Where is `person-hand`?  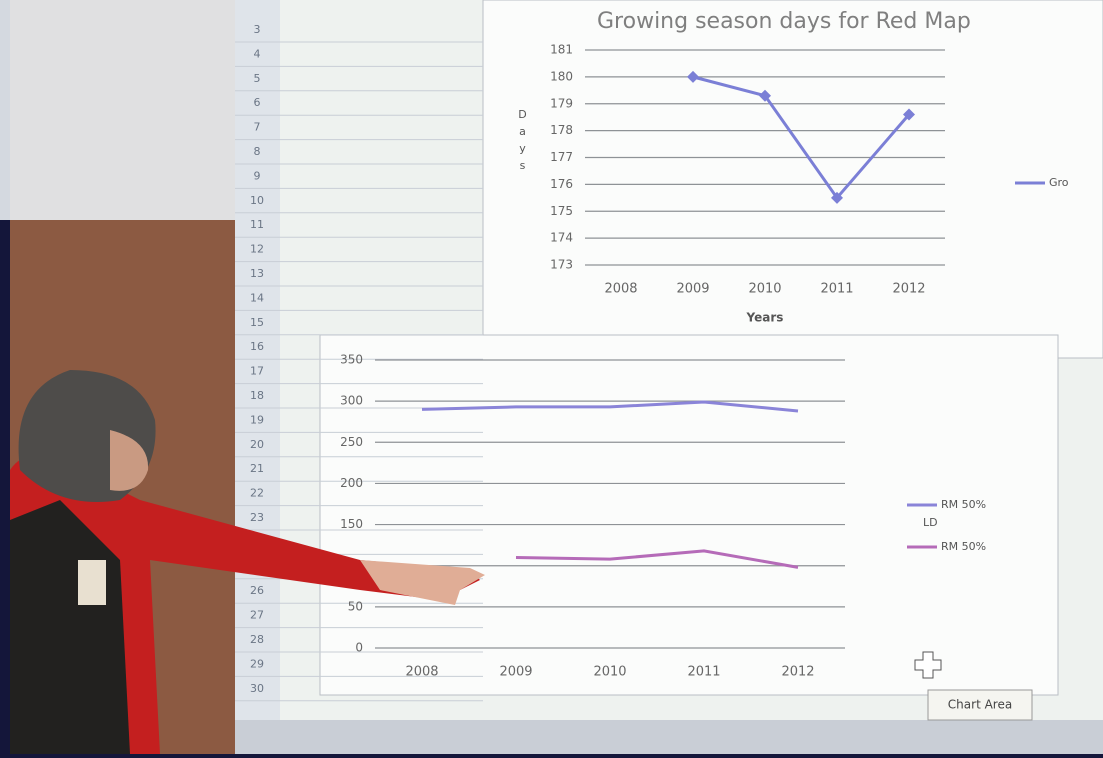 person-hand is located at coordinates (422, 582).